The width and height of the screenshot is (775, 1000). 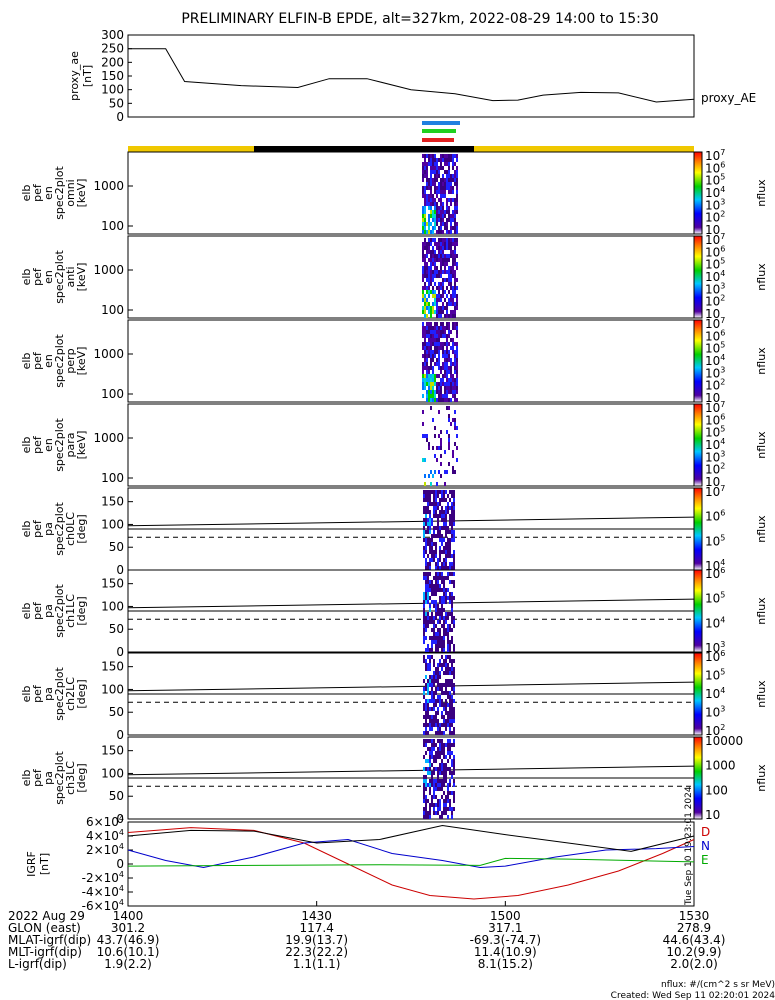 I want to click on energy-ytick-label: 100, so click(x=112, y=226).